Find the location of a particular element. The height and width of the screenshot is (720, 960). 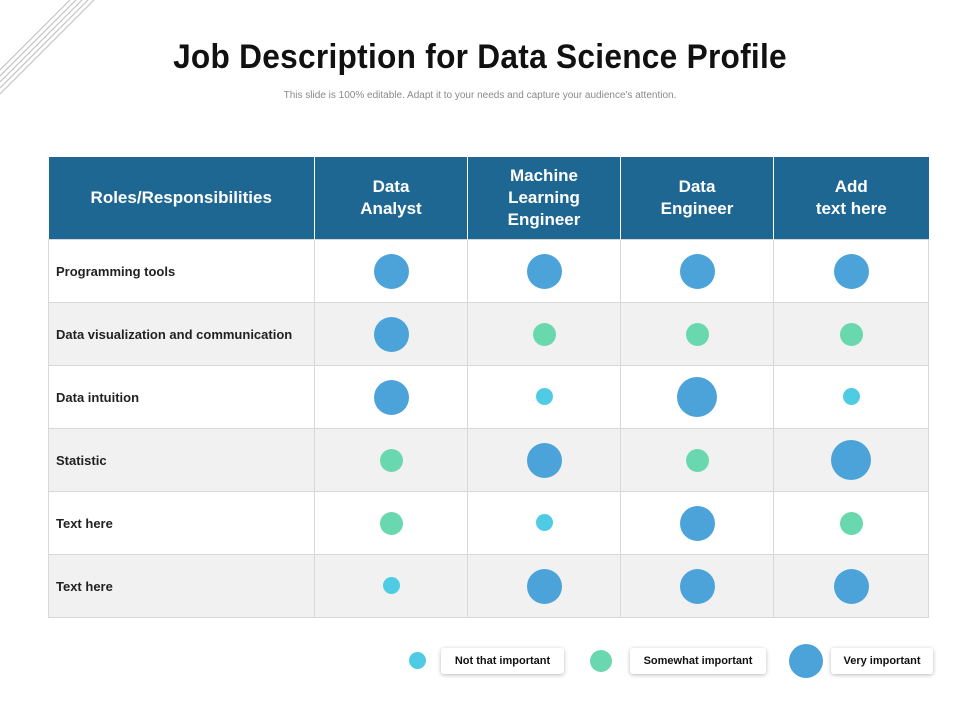

legend-label-very-important: Very important is located at coordinates (882, 661).